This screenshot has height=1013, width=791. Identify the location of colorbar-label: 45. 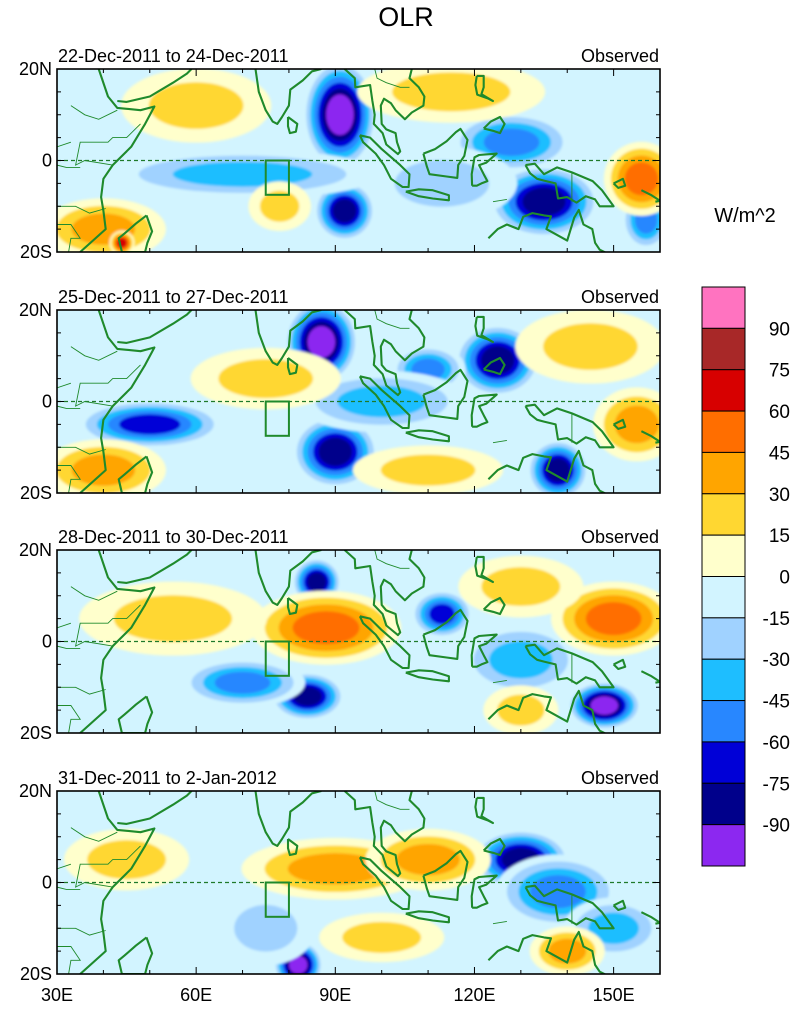
(779, 453).